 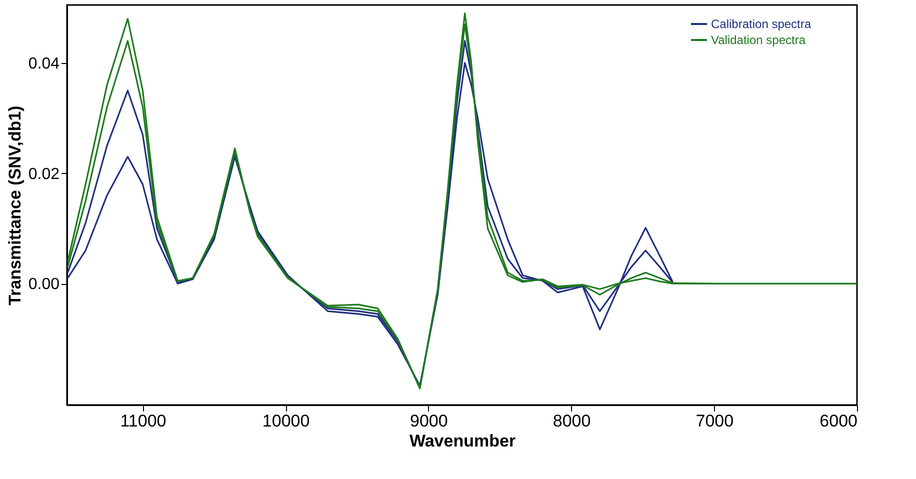 I want to click on x-tick-label: 9000, so click(x=429, y=421).